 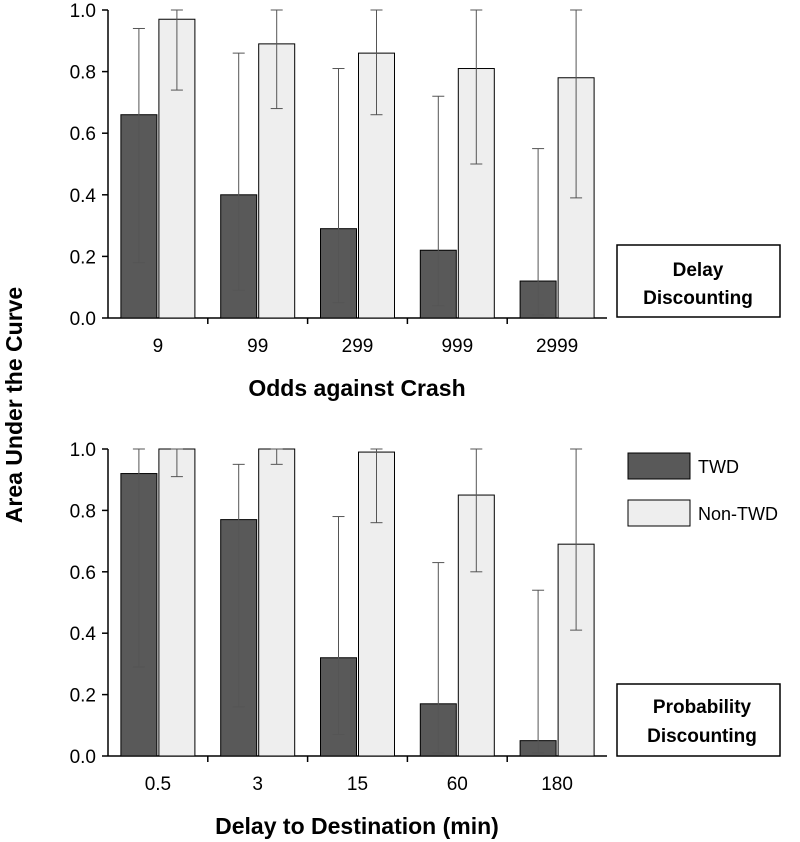 I want to click on p0-label-line-1: Delay, so click(x=698, y=270).